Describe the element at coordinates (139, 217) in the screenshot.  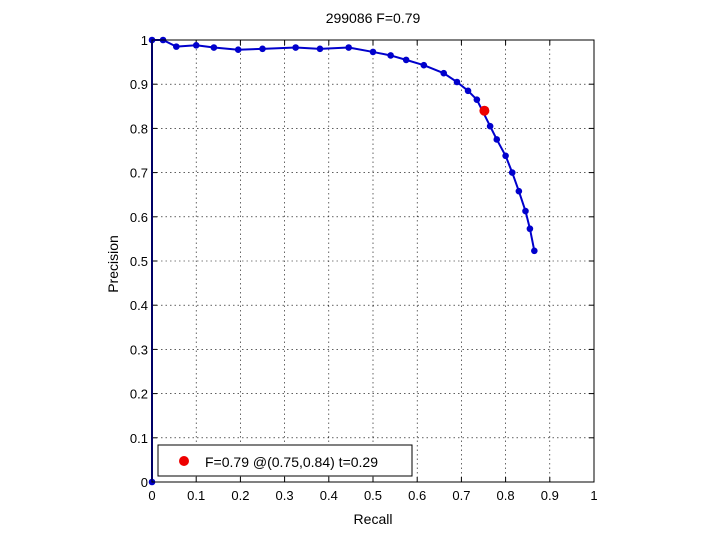
I see `y-tick-label: 0.6` at that location.